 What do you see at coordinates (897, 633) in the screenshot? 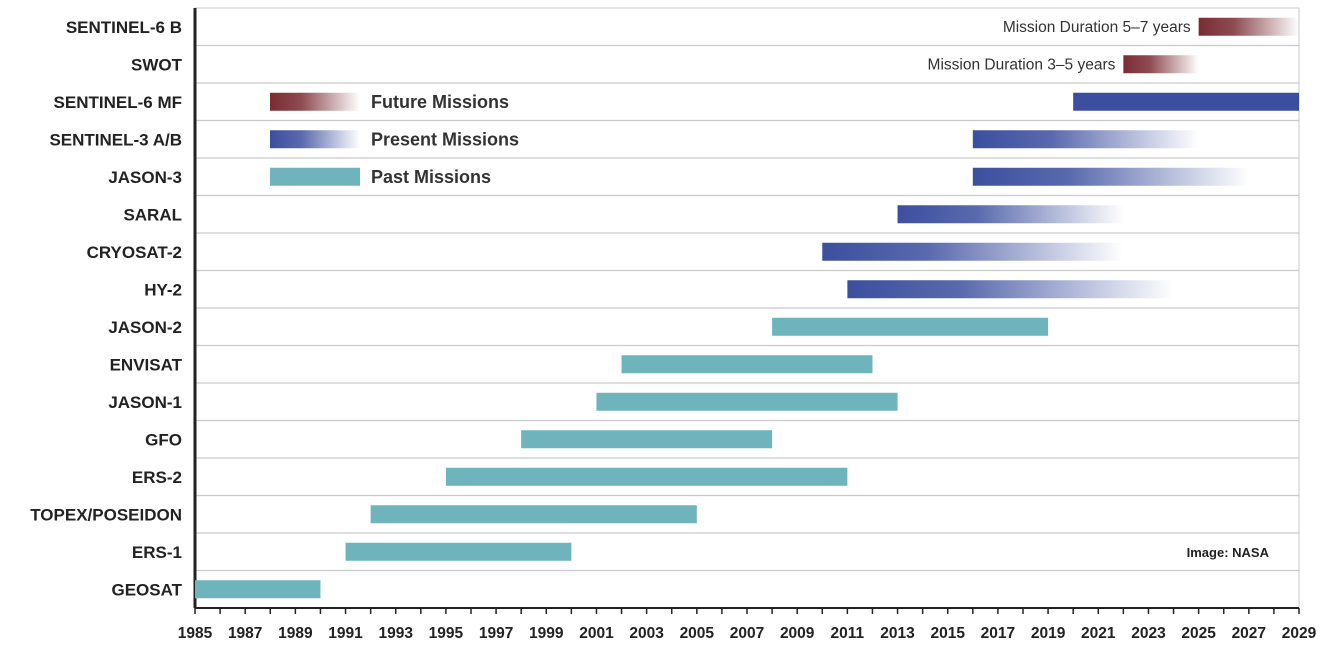
I see `x-tick-label: 2013` at bounding box center [897, 633].